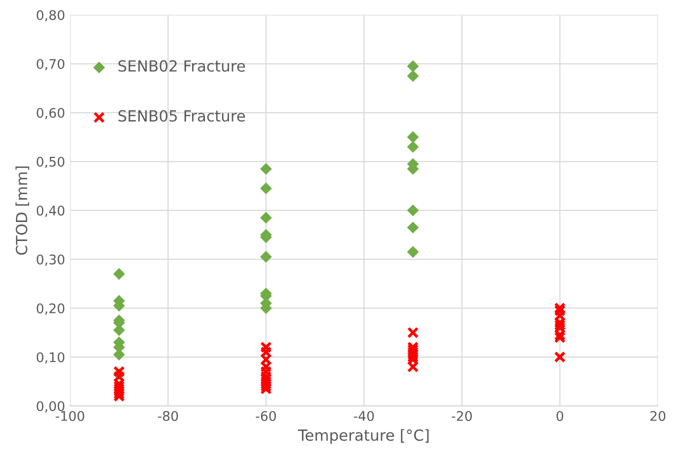 The width and height of the screenshot is (674, 451). I want to click on x-tick-label: 0, so click(560, 415).